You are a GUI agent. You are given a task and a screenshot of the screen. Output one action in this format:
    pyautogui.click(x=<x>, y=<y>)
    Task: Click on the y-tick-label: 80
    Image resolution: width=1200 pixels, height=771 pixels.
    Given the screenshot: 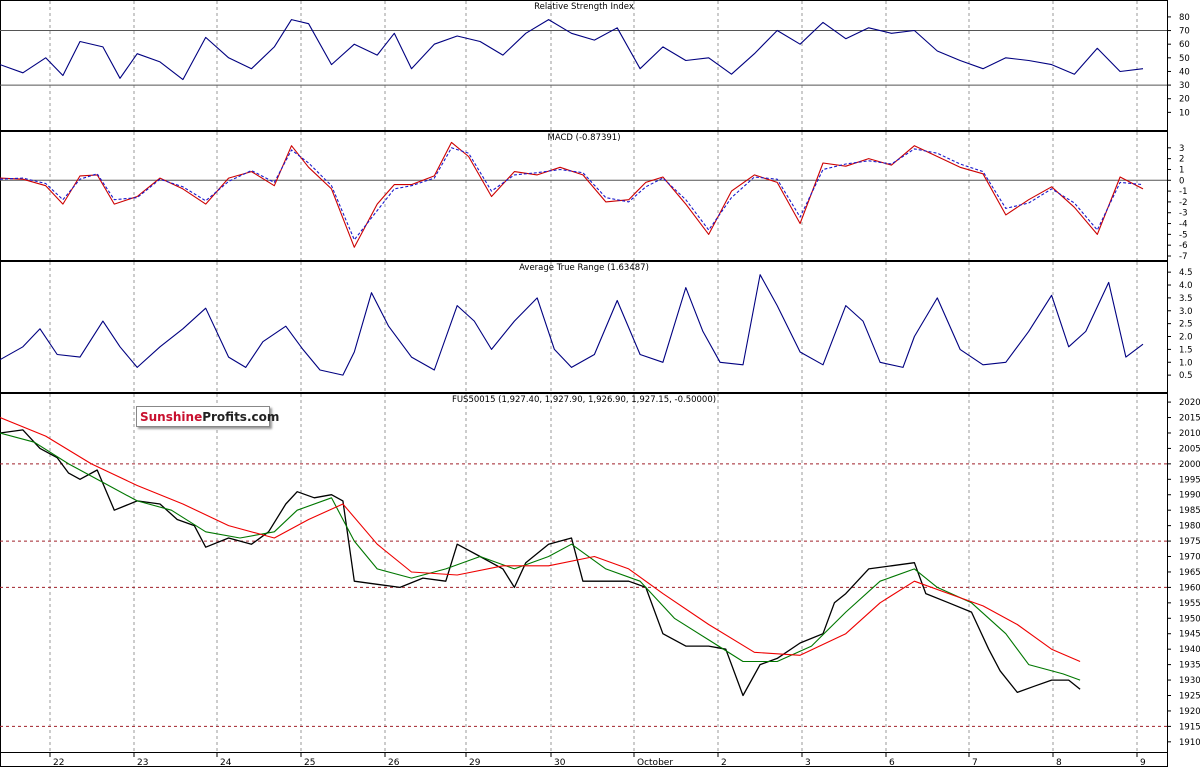 What is the action you would take?
    pyautogui.click(x=1184, y=18)
    